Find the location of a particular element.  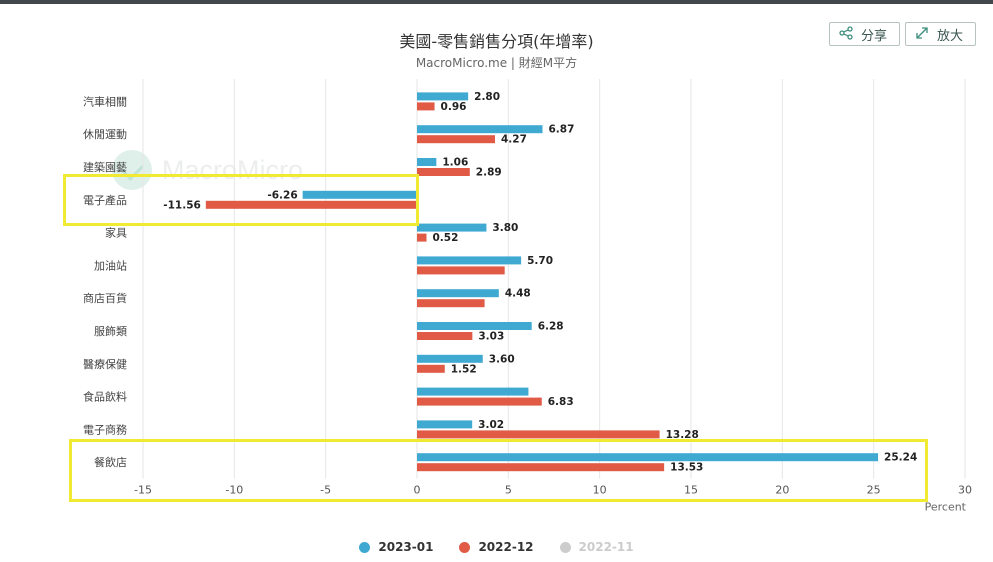

data-label: 0.52 is located at coordinates (445, 238).